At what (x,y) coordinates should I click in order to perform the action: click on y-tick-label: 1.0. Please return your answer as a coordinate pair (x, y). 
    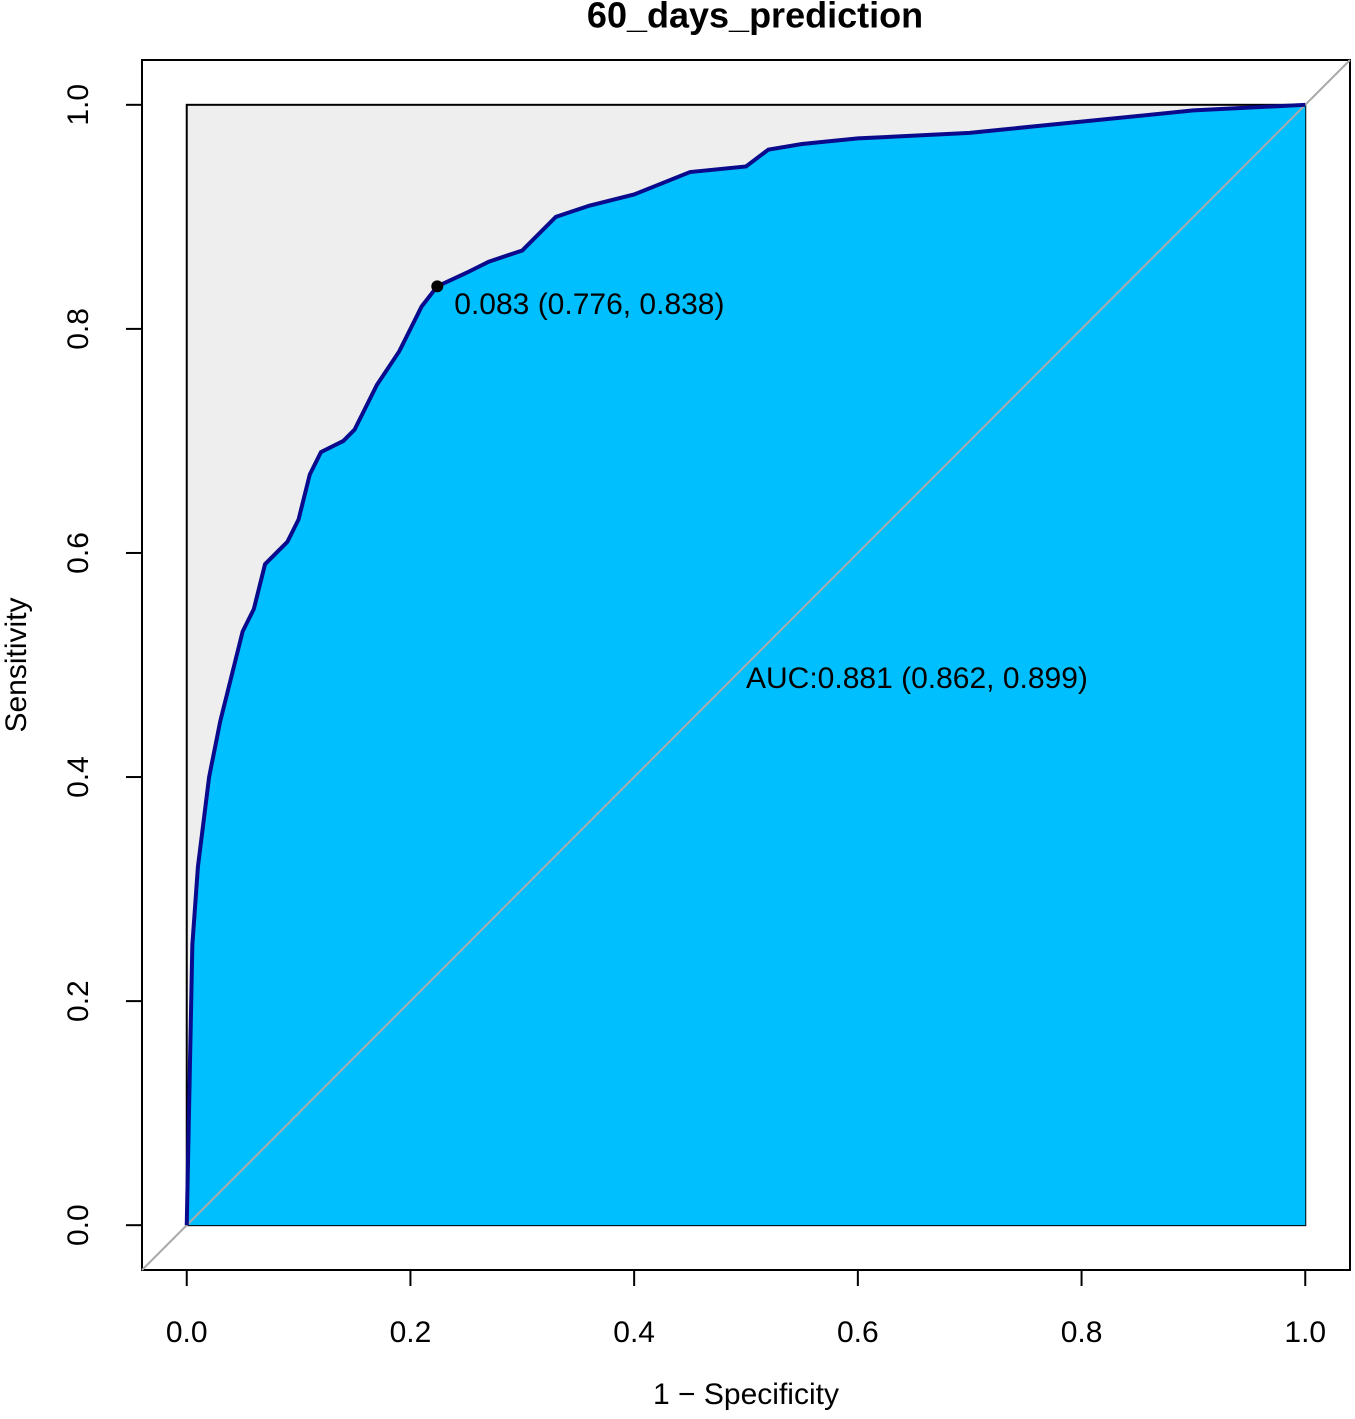
    Looking at the image, I should click on (78, 105).